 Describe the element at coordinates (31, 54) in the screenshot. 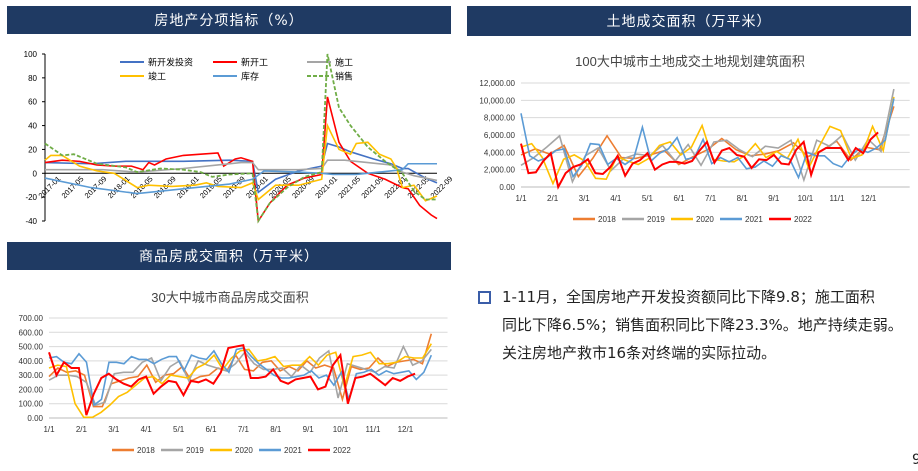

I see `y-tick-label: 100` at that location.